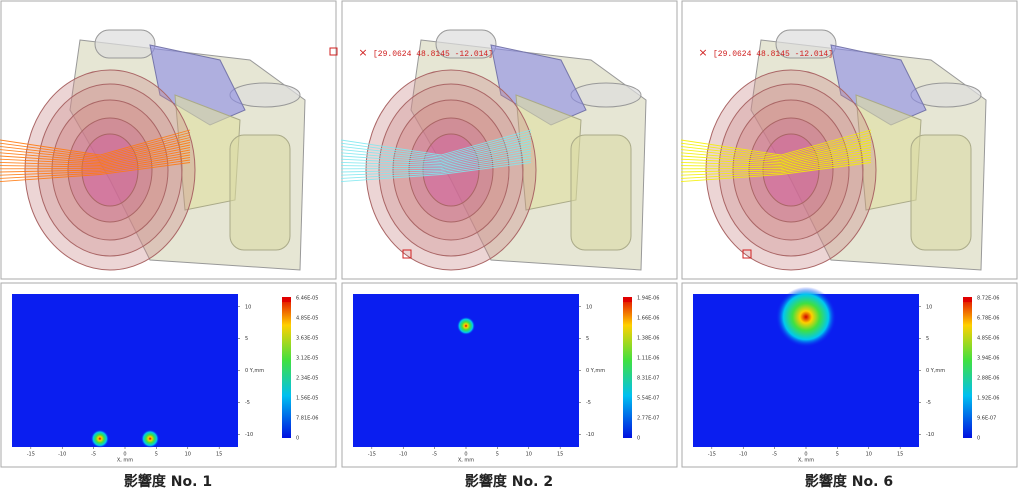  What do you see at coordinates (627, 367) in the screenshot?
I see `colorbar` at bounding box center [627, 367].